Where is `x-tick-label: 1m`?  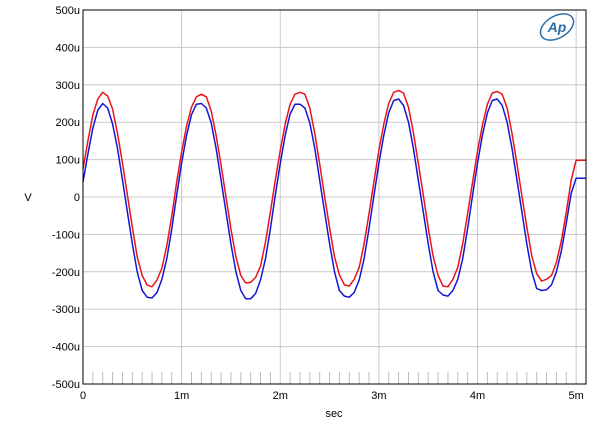
x-tick-label: 1m is located at coordinates (181, 396).